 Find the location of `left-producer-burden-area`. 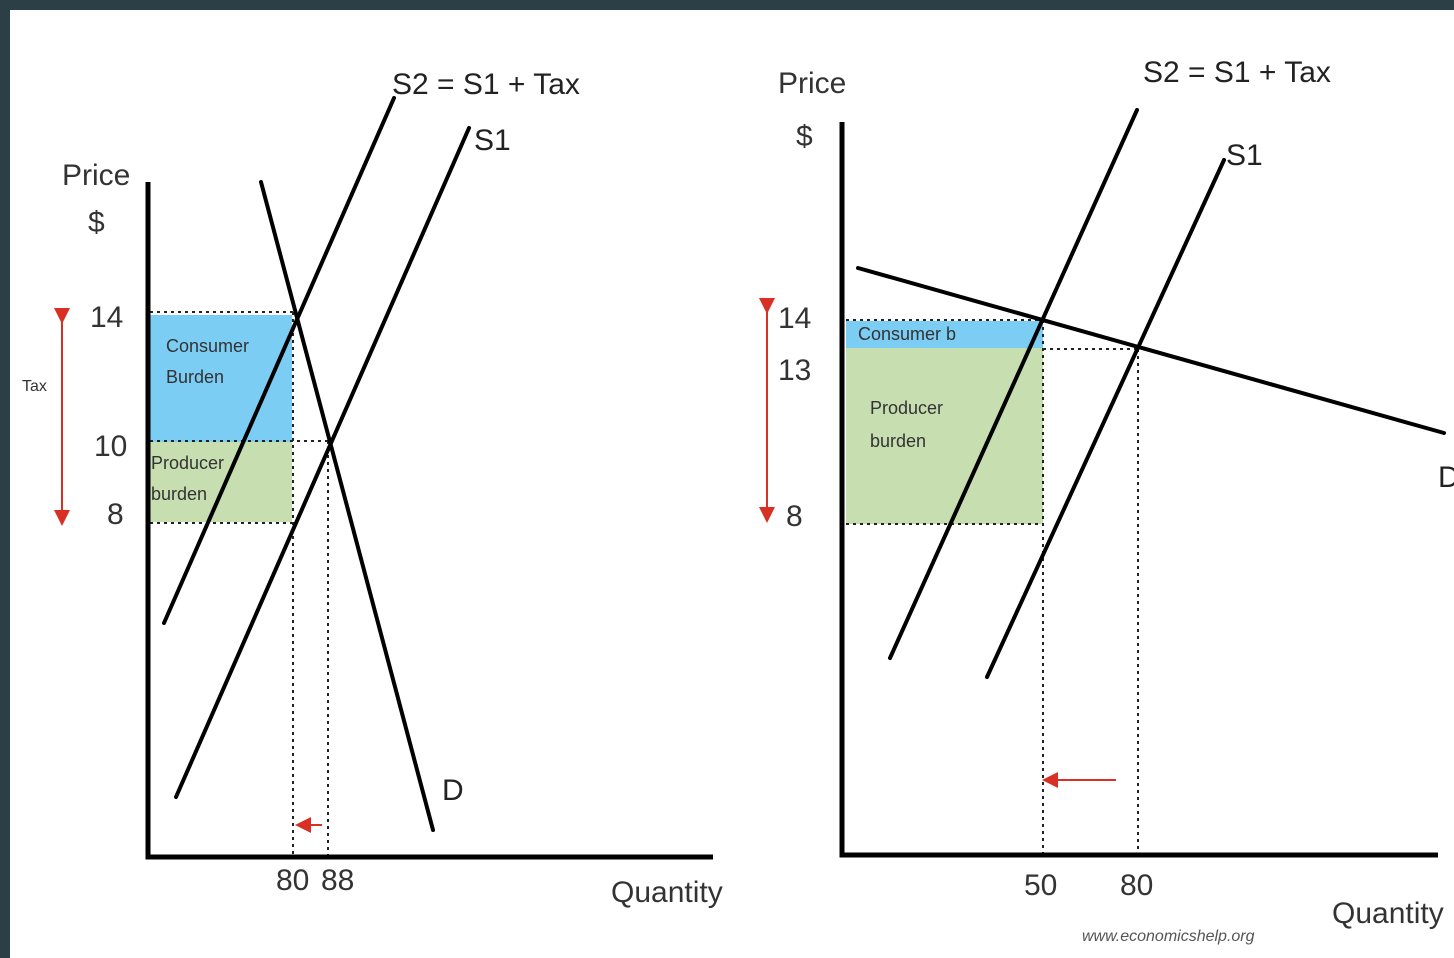

left-producer-burden-area is located at coordinates (221, 482).